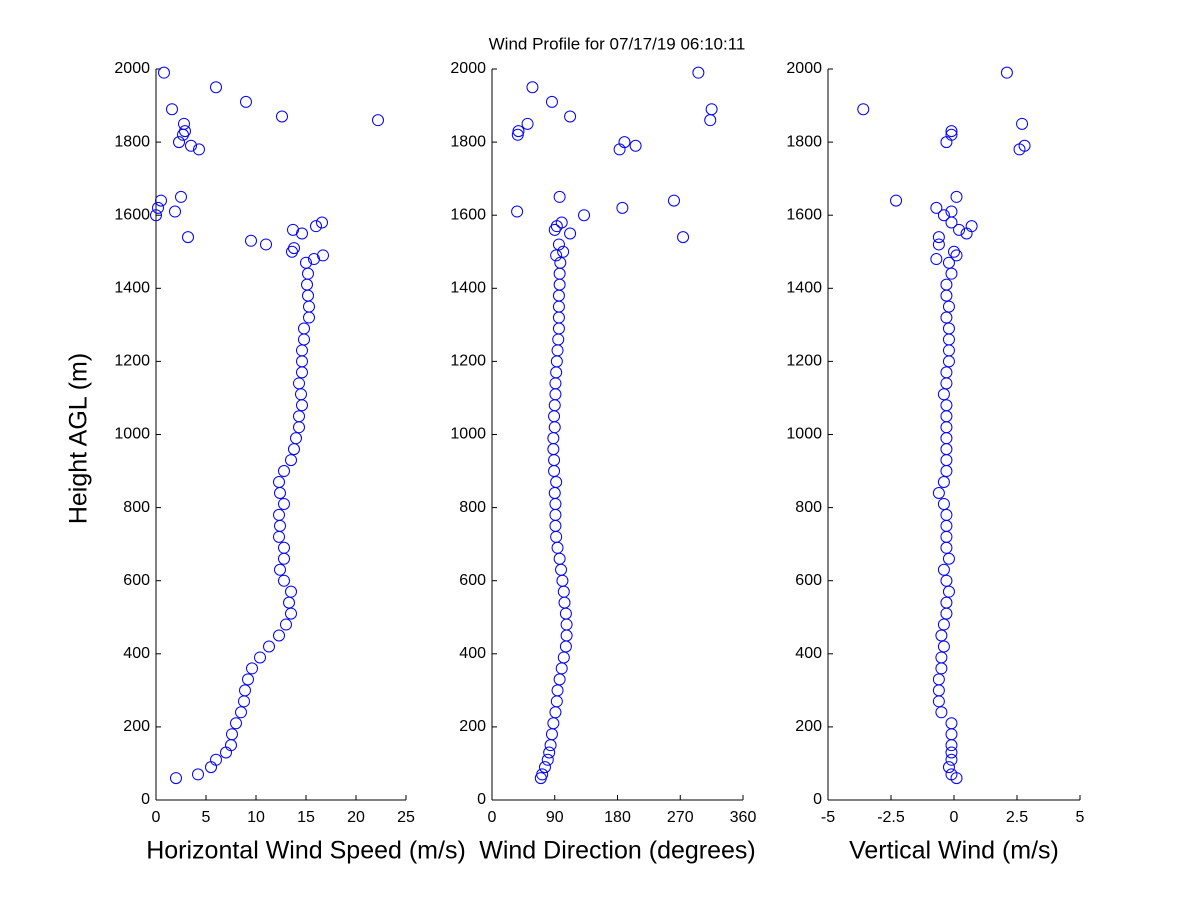 This screenshot has width=1200, height=900. Describe the element at coordinates (406, 817) in the screenshot. I see `x-tick-label: 25` at that location.